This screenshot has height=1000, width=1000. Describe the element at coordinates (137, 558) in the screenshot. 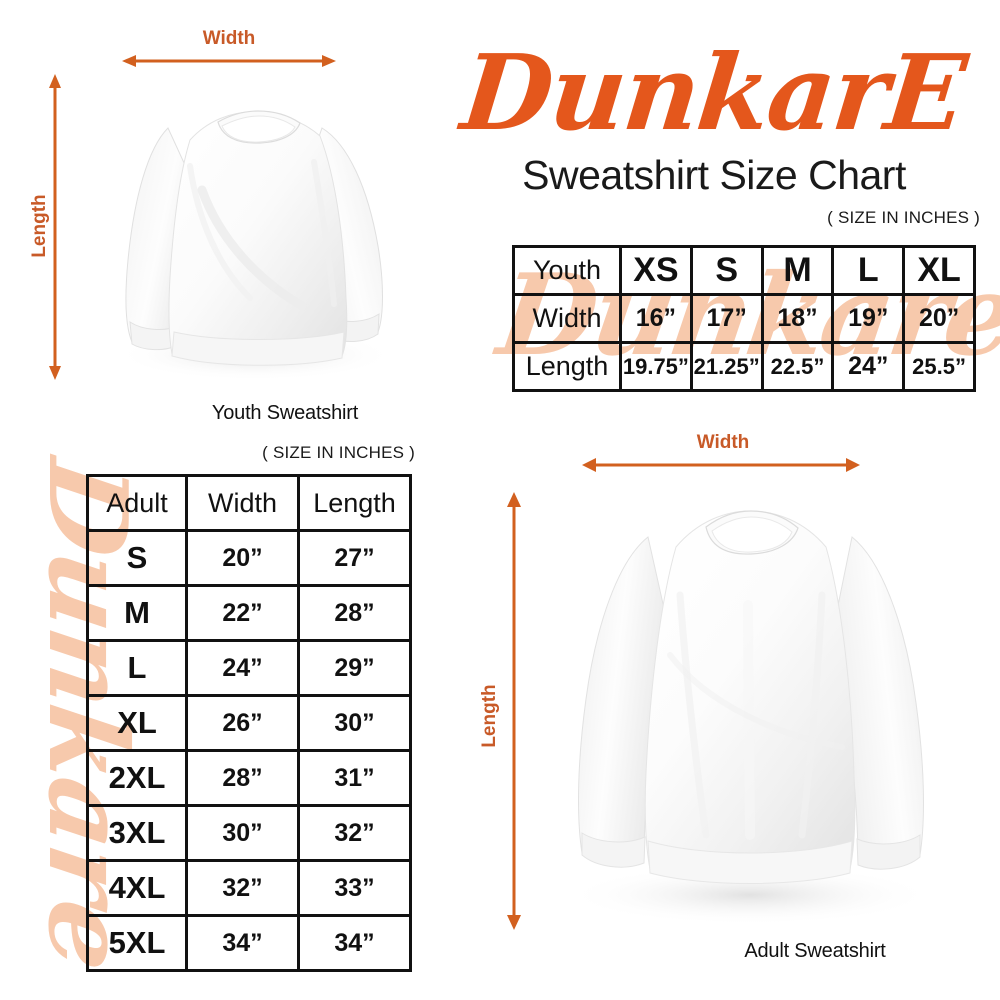

I see `adult-size-cell: S` at that location.